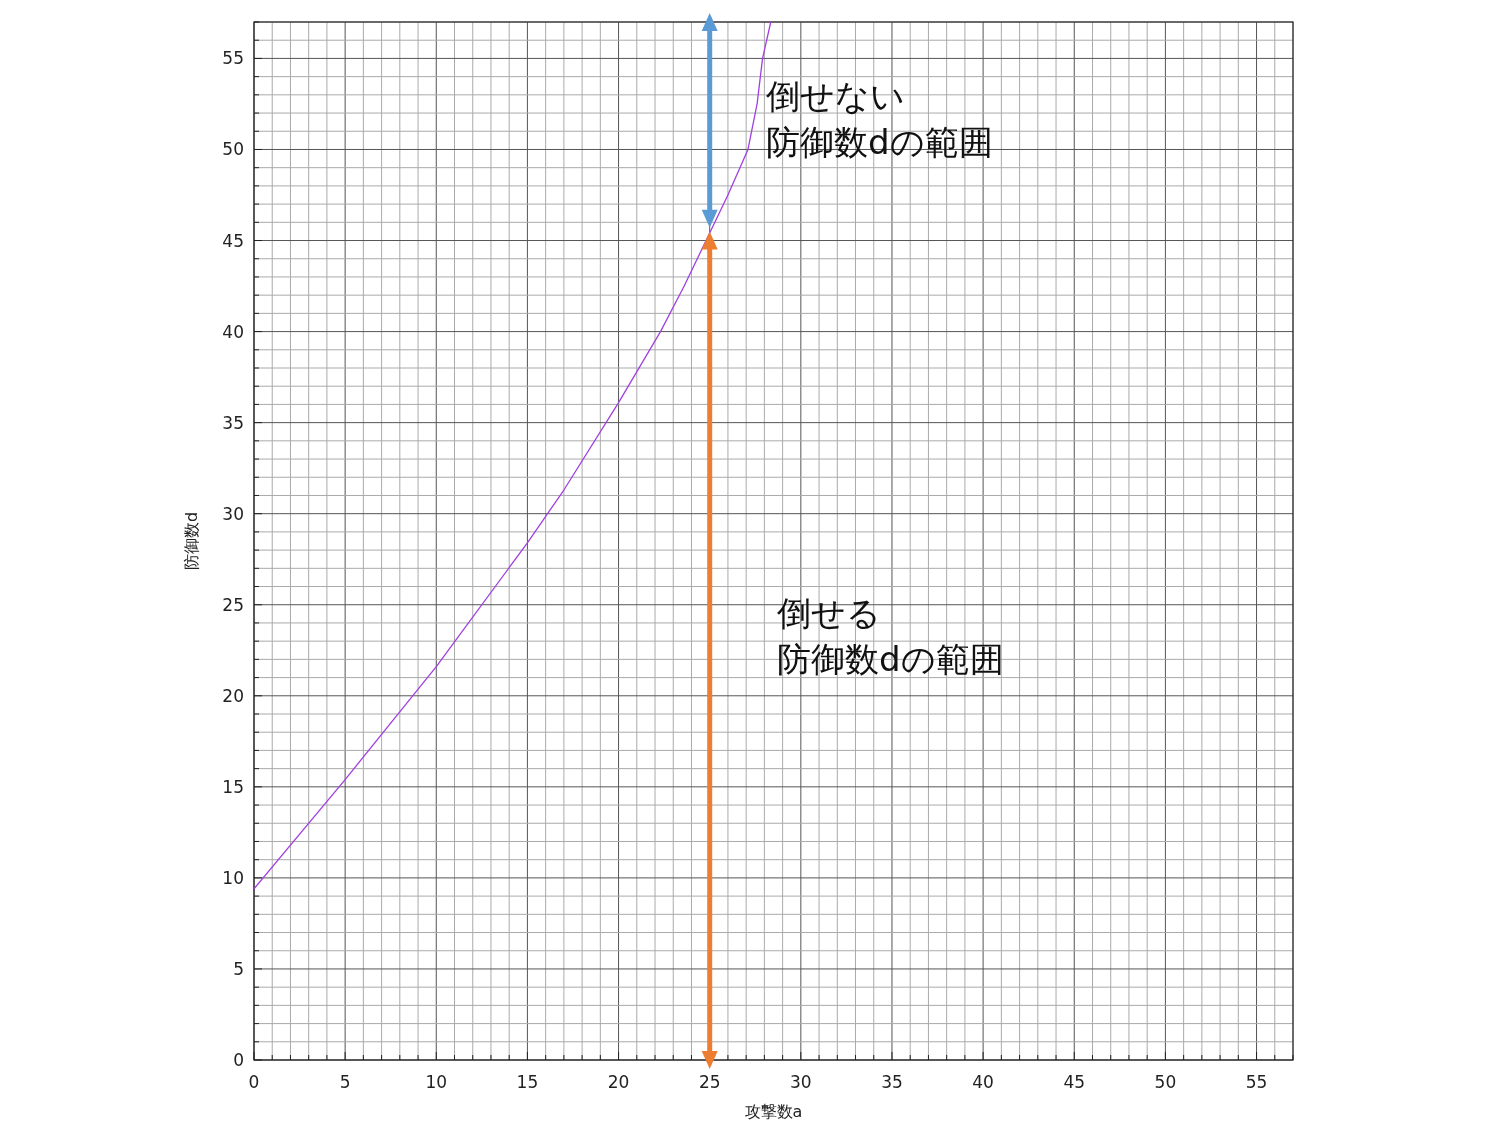  Describe the element at coordinates (345, 1082) in the screenshot. I see `x-tick-label: 5` at that location.